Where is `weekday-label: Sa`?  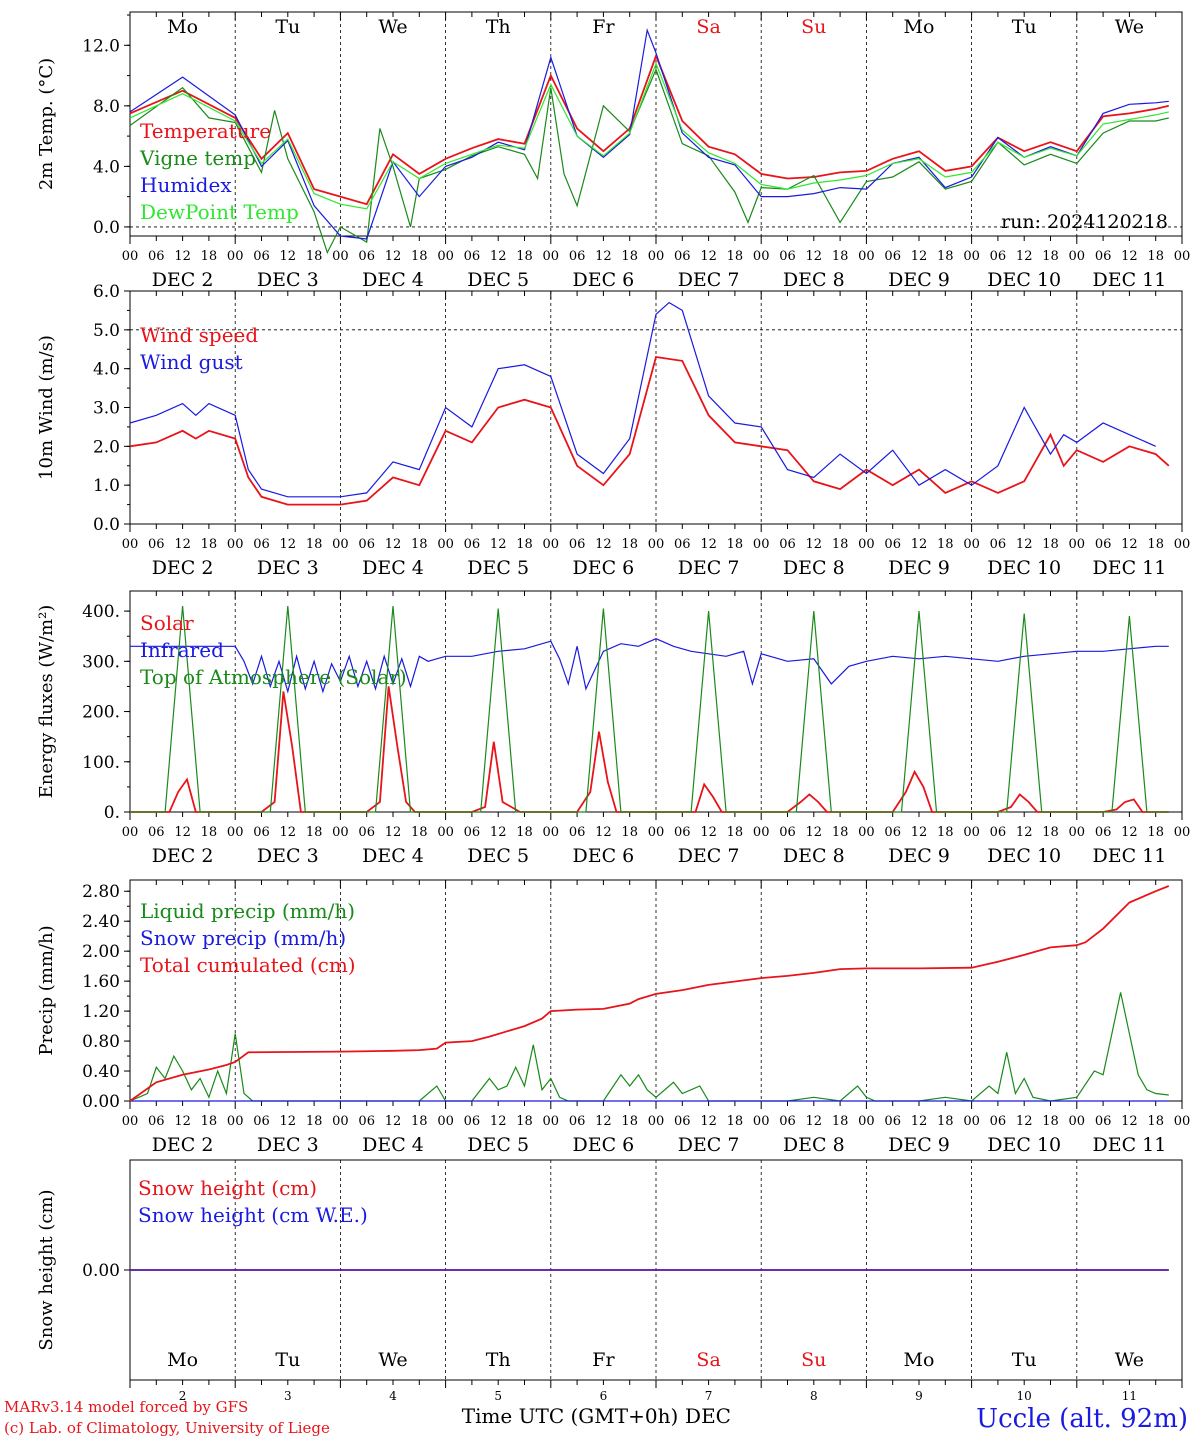
weekday-label: Sa is located at coordinates (708, 1360).